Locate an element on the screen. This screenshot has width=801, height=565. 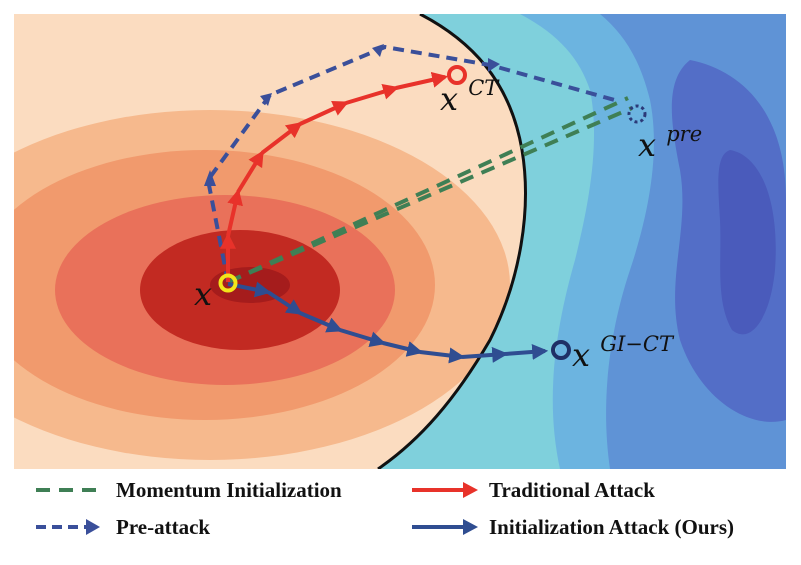
svg-text: Momentum Initialization is located at coordinates (229, 490).